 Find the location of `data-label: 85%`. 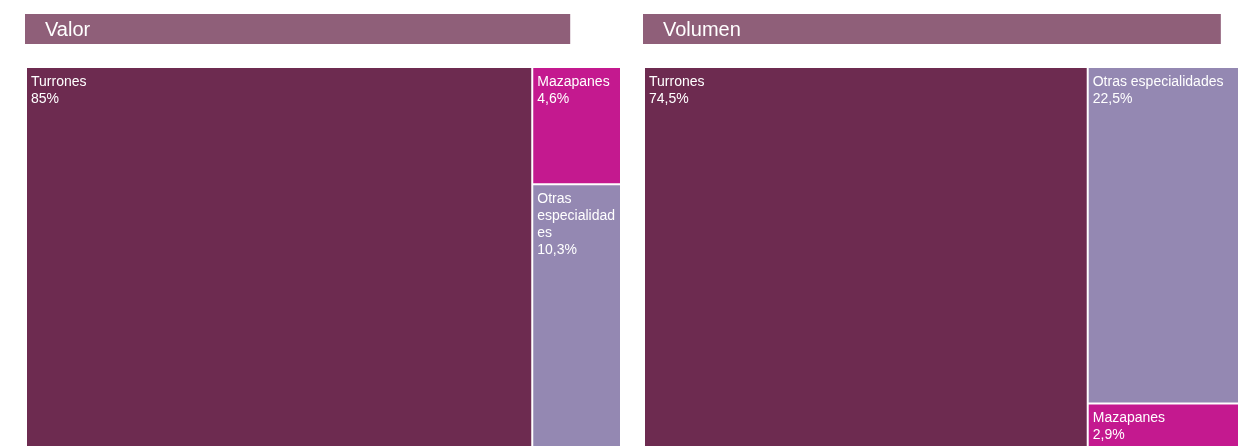

data-label: 85% is located at coordinates (45, 97).